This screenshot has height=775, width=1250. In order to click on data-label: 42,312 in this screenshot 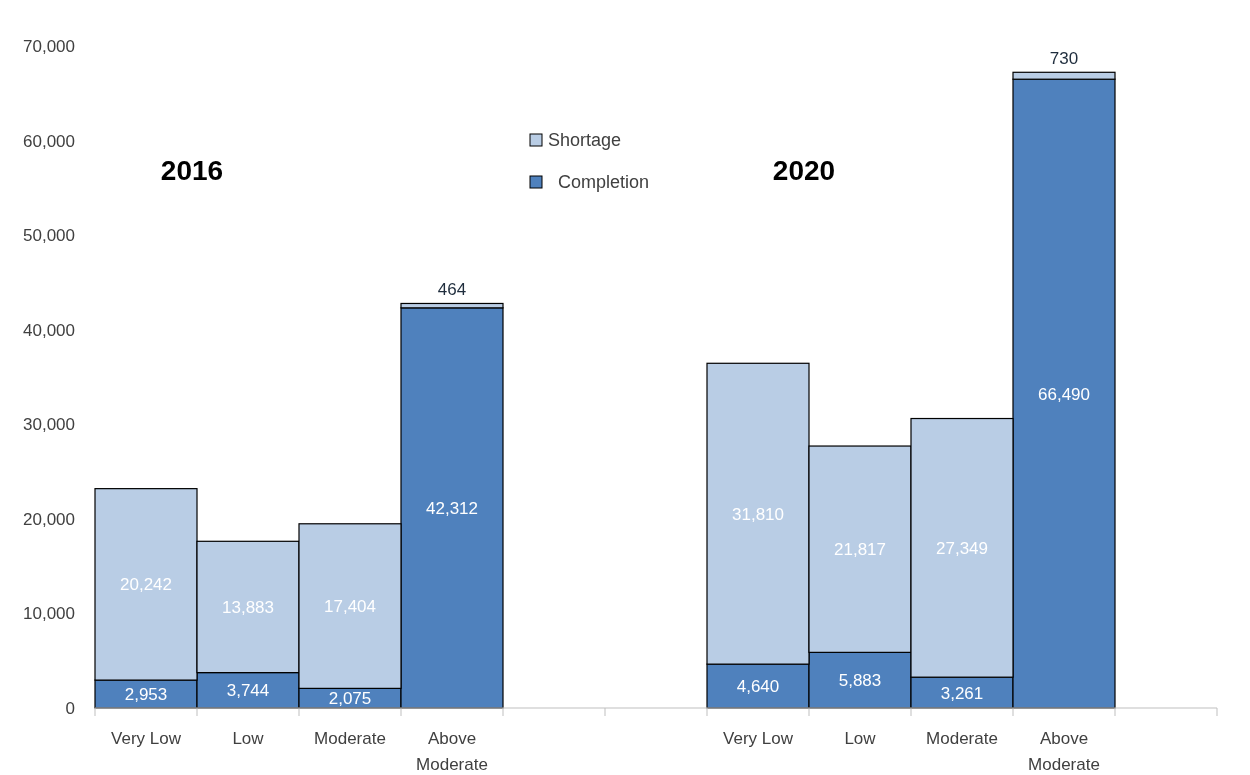, I will do `click(452, 508)`.